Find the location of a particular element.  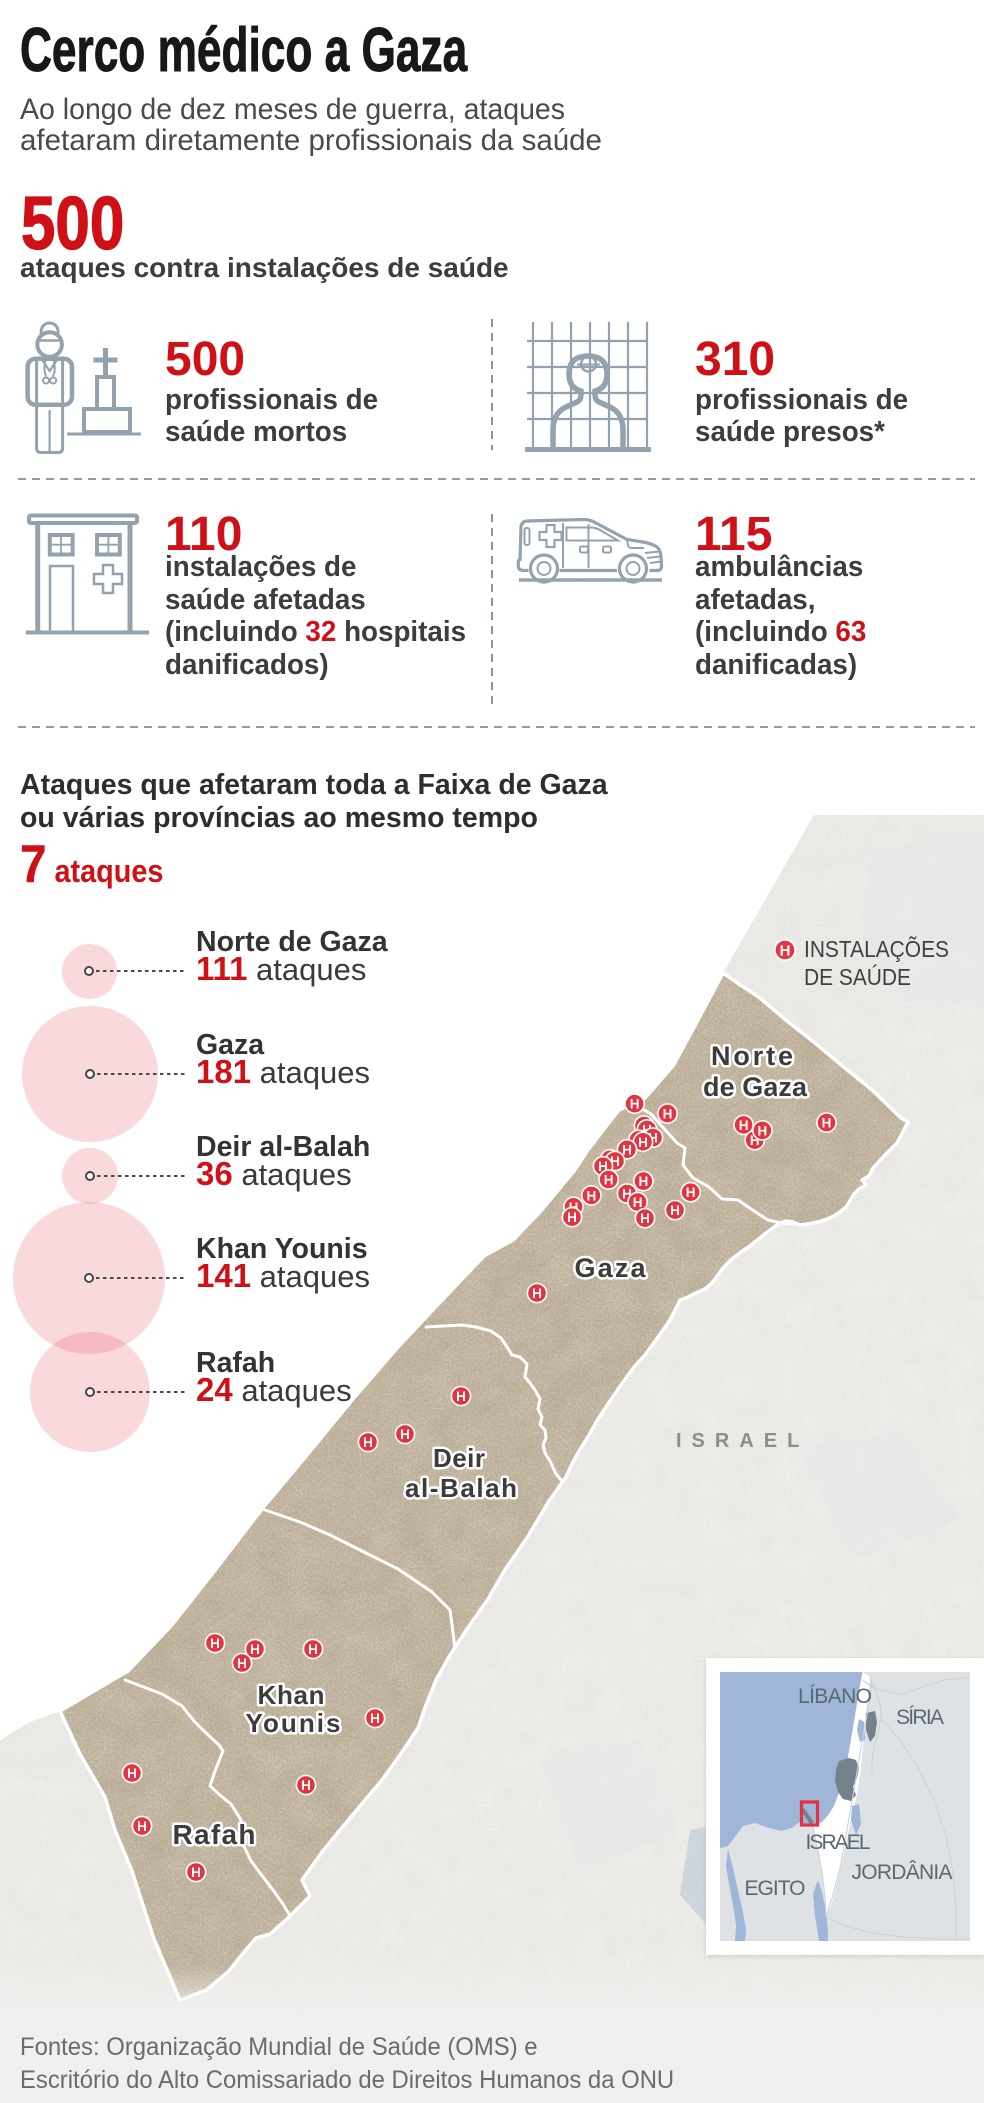

svg-text: Khan is located at coordinates (291, 1695).